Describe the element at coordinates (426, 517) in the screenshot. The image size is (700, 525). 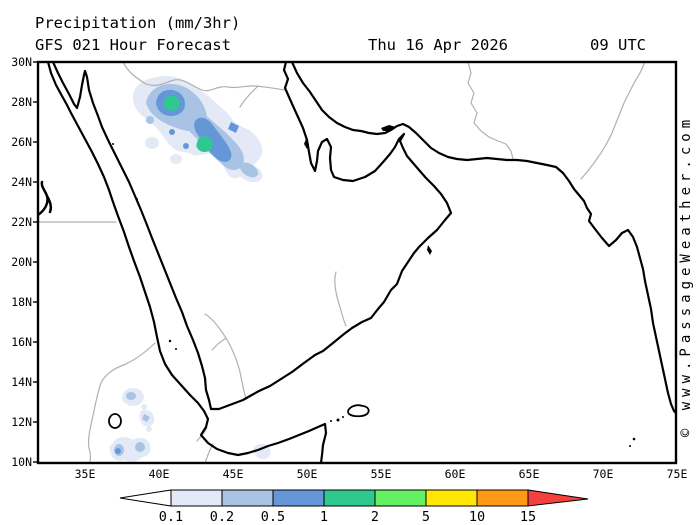
I see `legend-label: 5` at that location.